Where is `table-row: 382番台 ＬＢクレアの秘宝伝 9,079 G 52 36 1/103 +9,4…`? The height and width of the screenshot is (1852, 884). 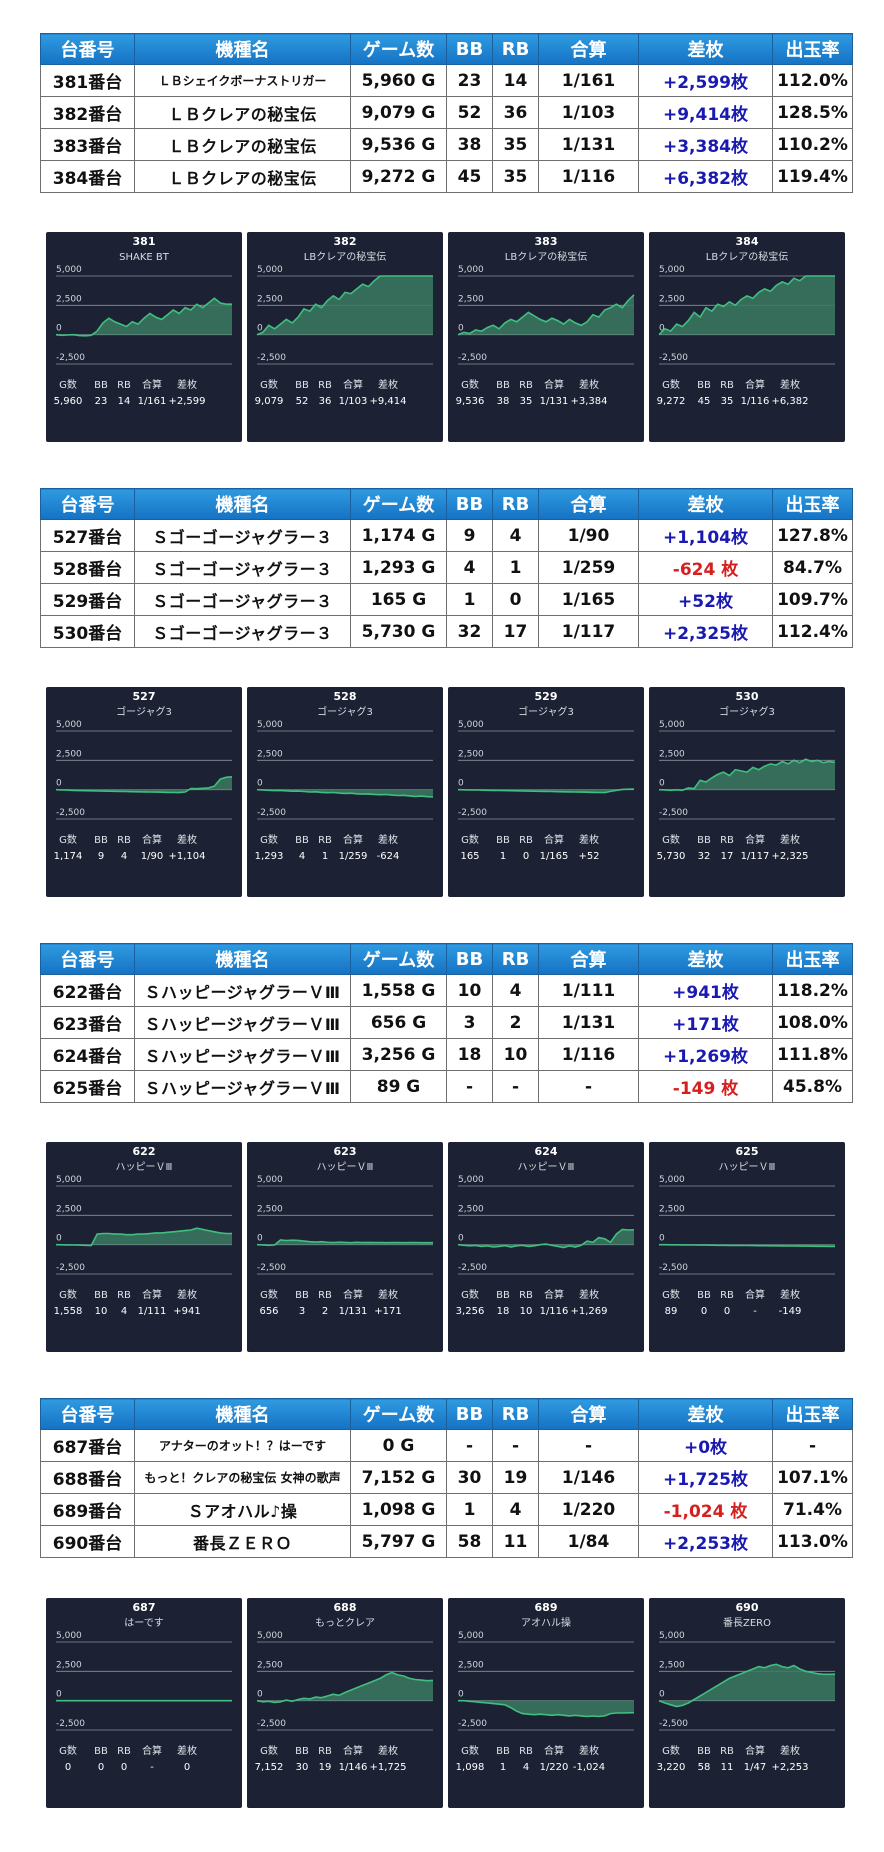 table-row: 382番台 ＬＢクレアの秘宝伝 9,079 G 52 36 1/103 +9,4… is located at coordinates (446, 112).